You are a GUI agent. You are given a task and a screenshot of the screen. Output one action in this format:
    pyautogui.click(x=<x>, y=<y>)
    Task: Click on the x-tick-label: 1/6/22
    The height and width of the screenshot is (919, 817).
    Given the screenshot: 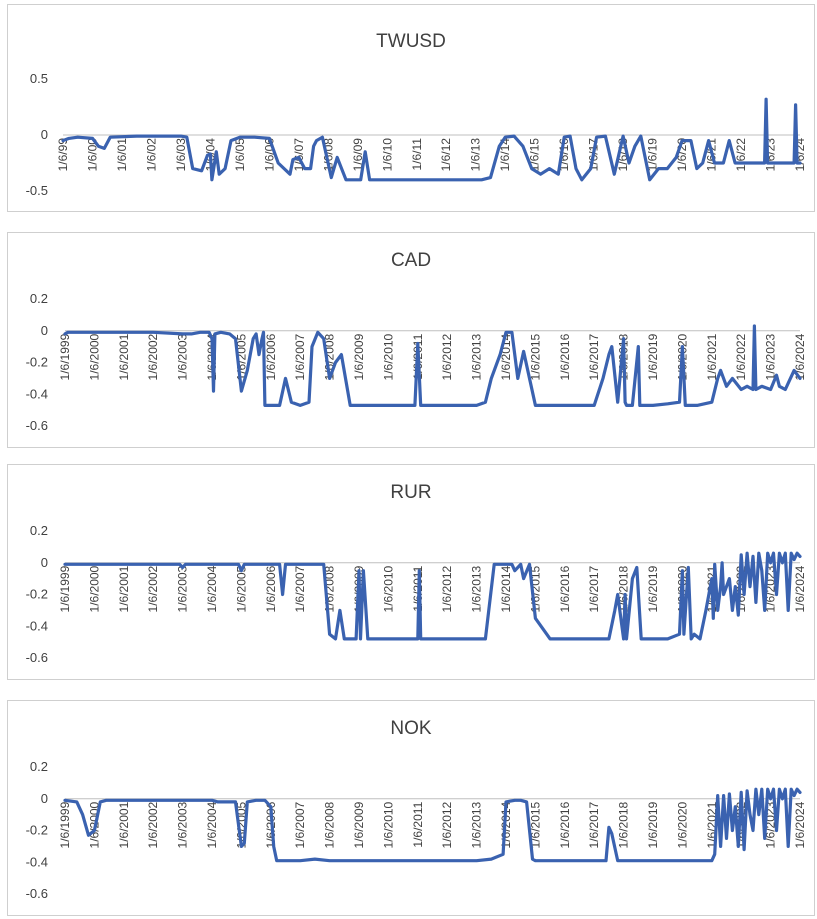 What is the action you would take?
    pyautogui.click(x=741, y=155)
    